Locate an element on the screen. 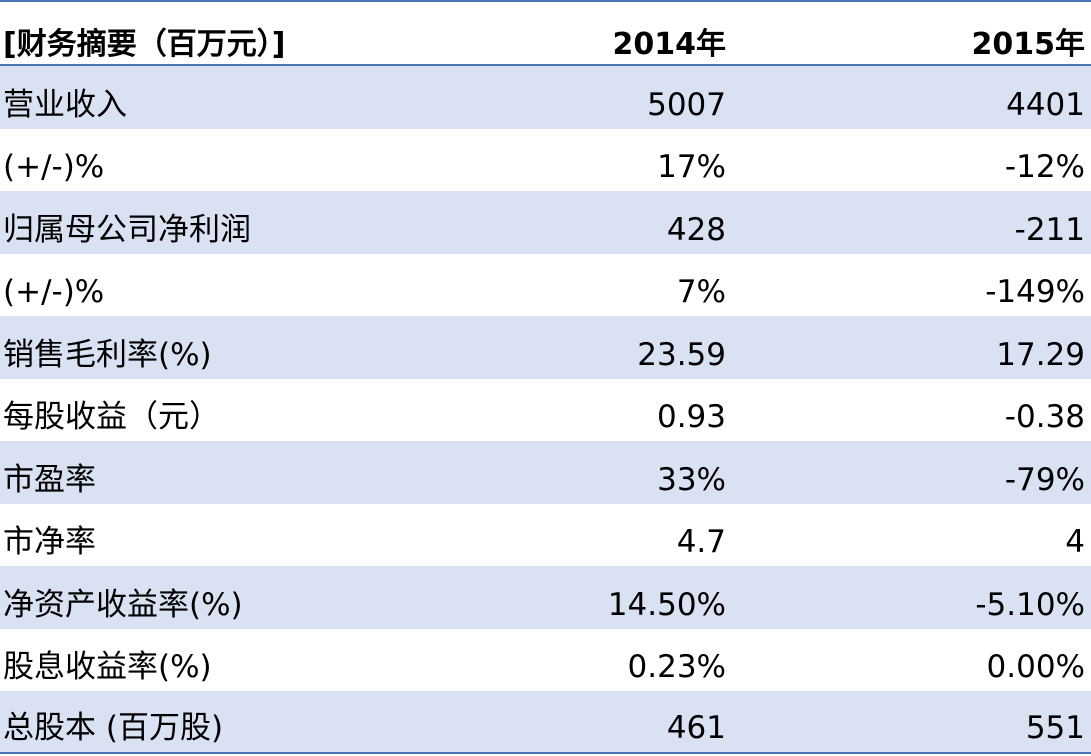  header-2014: 2014年 is located at coordinates (669, 44).